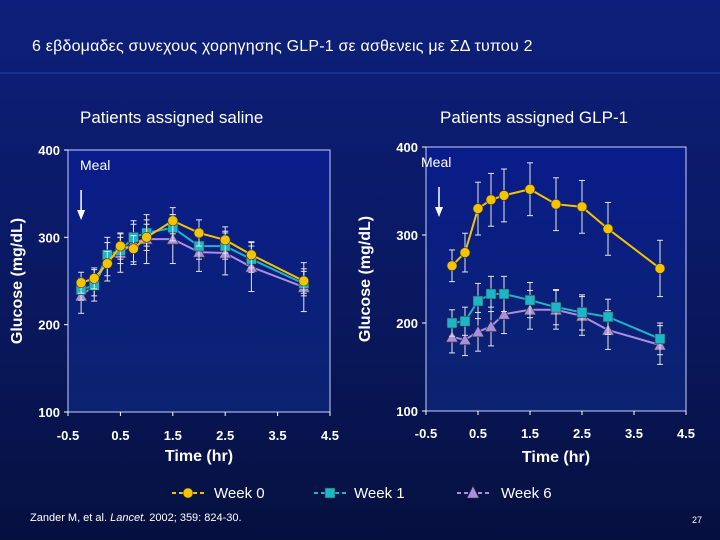 This screenshot has width=720, height=540. Describe the element at coordinates (330, 493) in the screenshot. I see `legend-week1-marker` at that location.